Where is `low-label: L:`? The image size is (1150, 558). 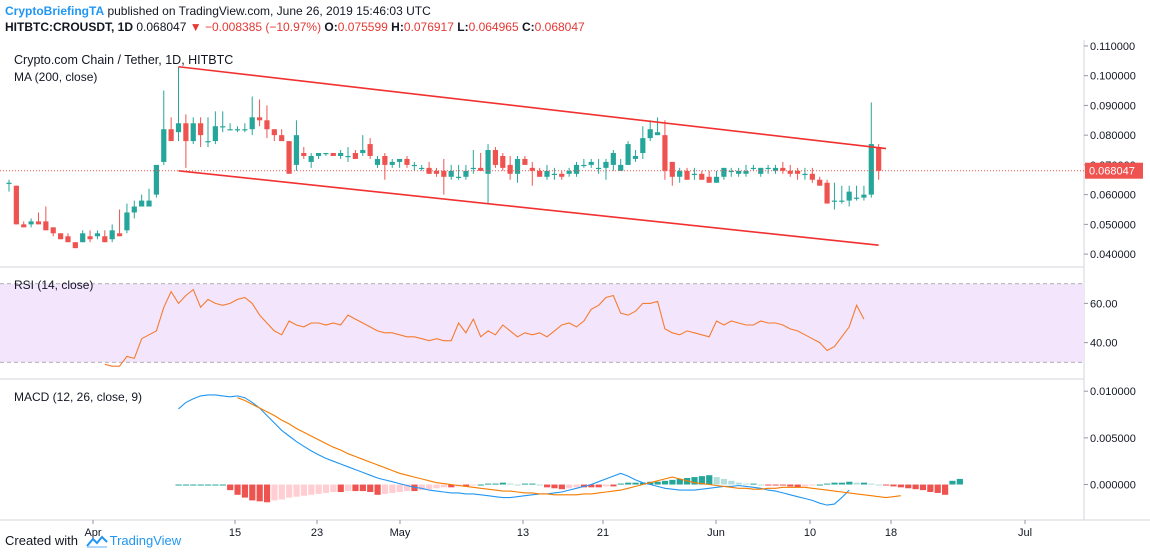
low-label: L: is located at coordinates (463, 27).